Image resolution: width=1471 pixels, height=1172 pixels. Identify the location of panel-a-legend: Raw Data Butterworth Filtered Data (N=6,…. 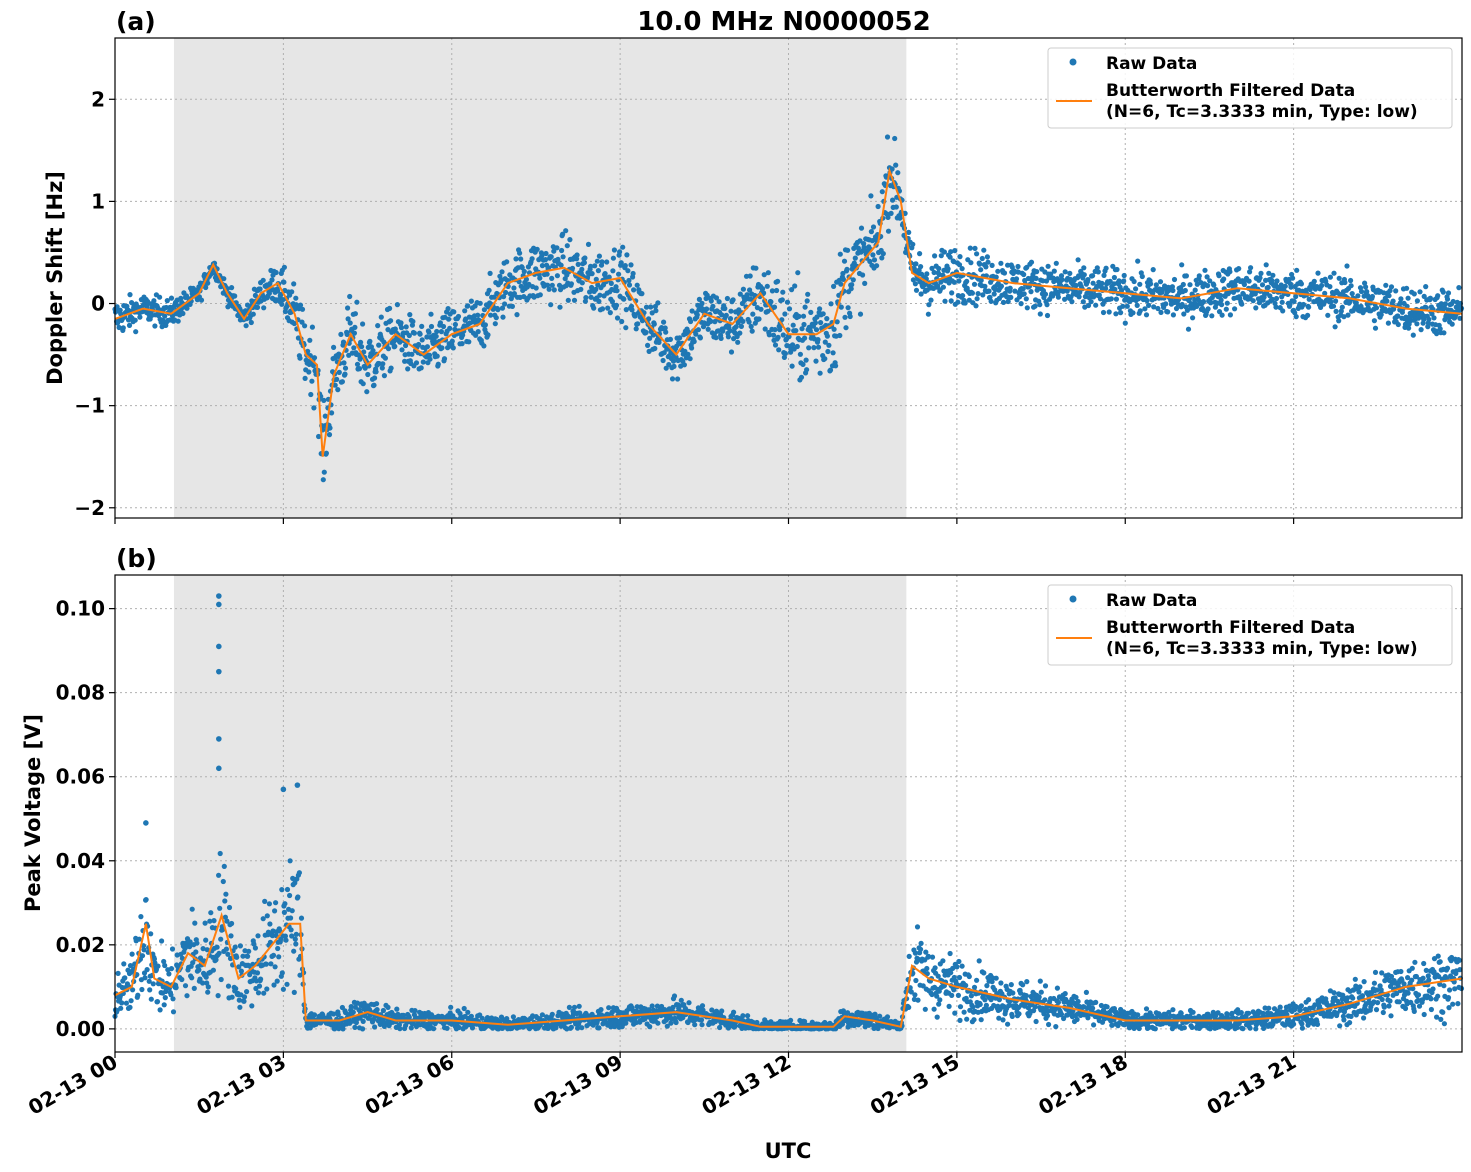
(1250, 88).